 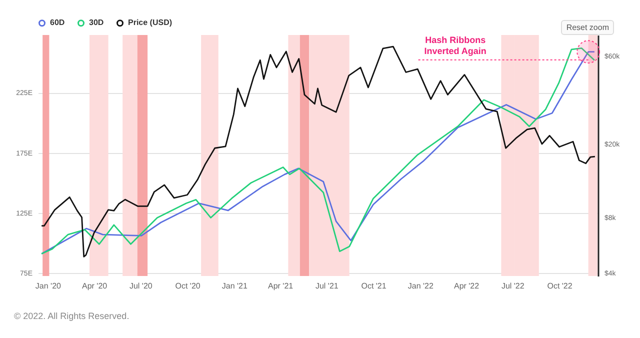 I want to click on legend-label: 30D, so click(x=96, y=23).